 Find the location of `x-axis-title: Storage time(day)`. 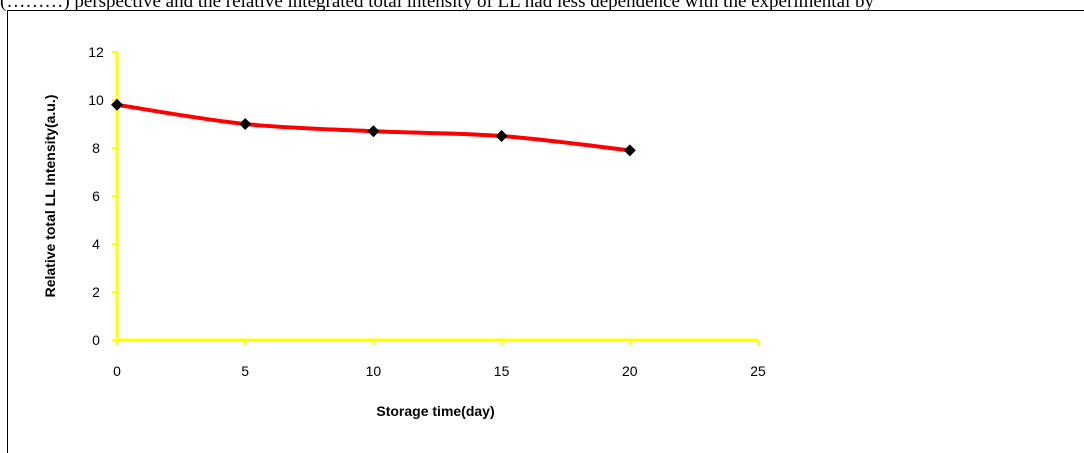

x-axis-title: Storage time(day) is located at coordinates (435, 411).